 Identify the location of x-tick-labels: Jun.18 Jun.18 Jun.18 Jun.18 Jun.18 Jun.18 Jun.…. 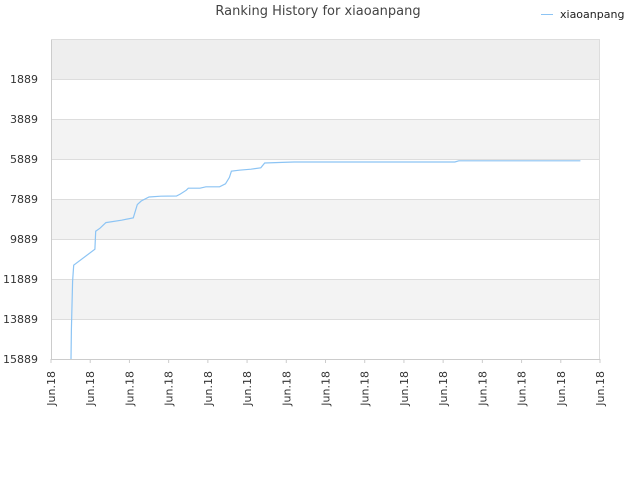
(326, 383).